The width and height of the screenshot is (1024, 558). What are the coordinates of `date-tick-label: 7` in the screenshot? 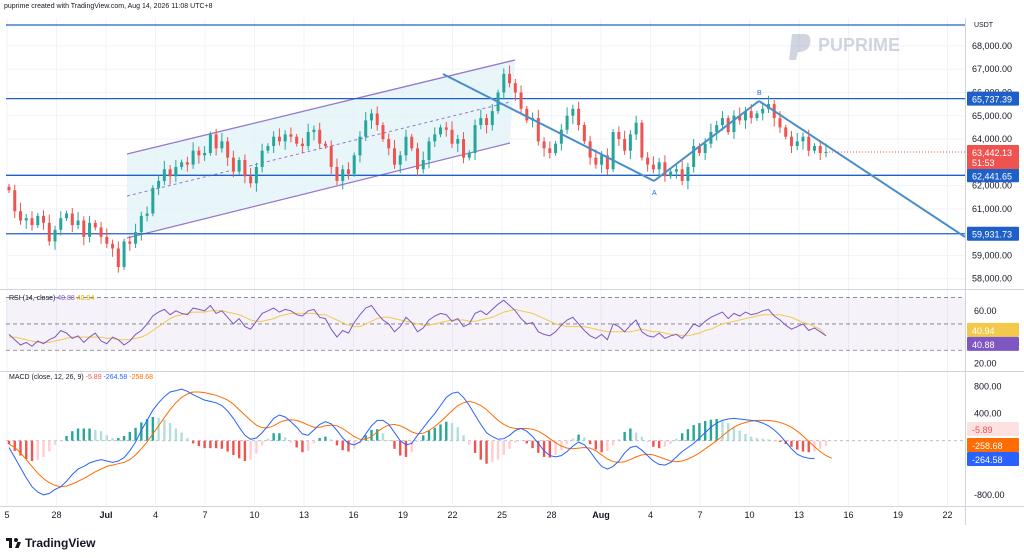 It's located at (204, 515).